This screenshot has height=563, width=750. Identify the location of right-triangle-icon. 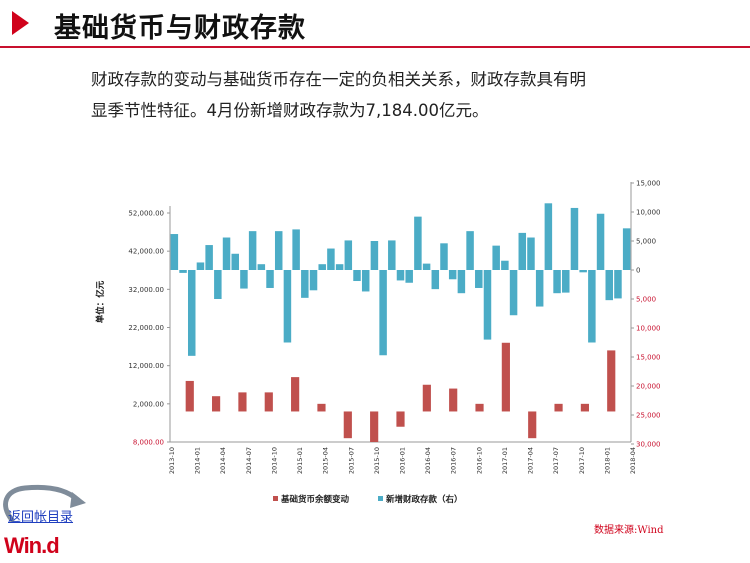
(20, 23).